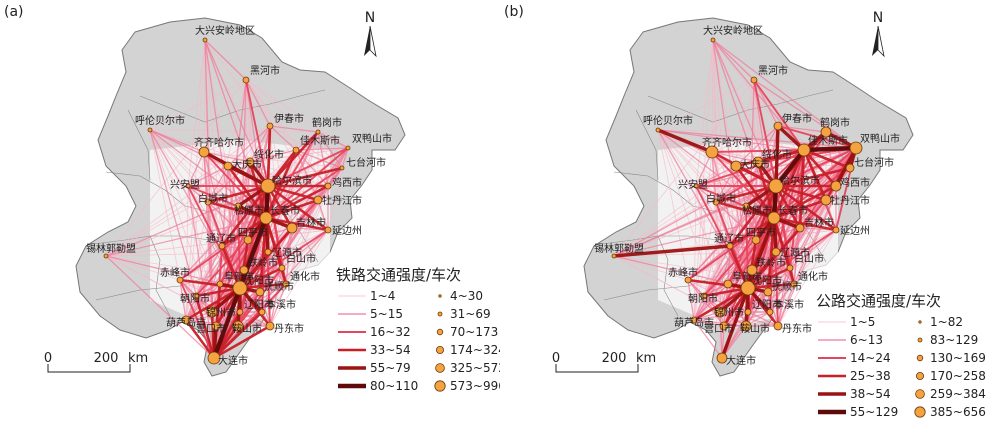 This screenshot has height=430, width=1000. I want to click on city-label: 朝阳市, so click(195, 298).